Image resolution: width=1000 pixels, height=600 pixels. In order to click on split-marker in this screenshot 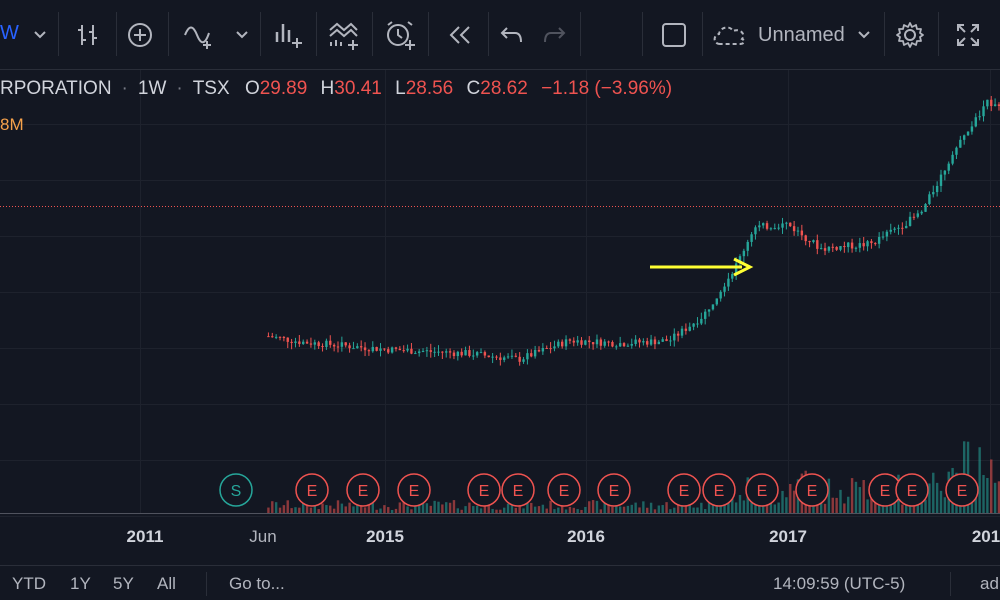, I will do `click(236, 490)`.